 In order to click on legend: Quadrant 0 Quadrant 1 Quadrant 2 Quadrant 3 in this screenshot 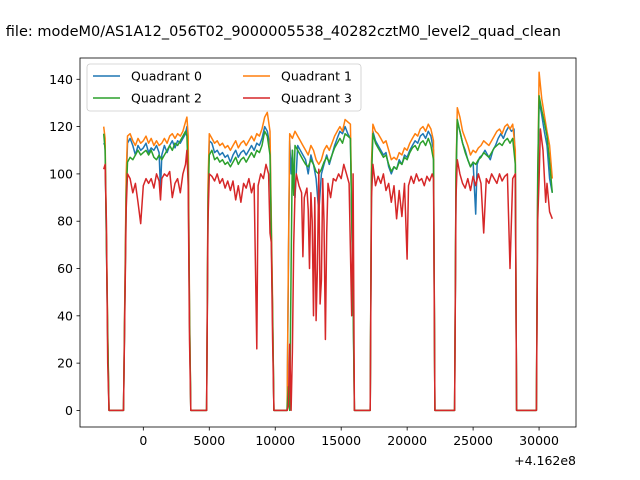, I will do `click(224, 87)`.